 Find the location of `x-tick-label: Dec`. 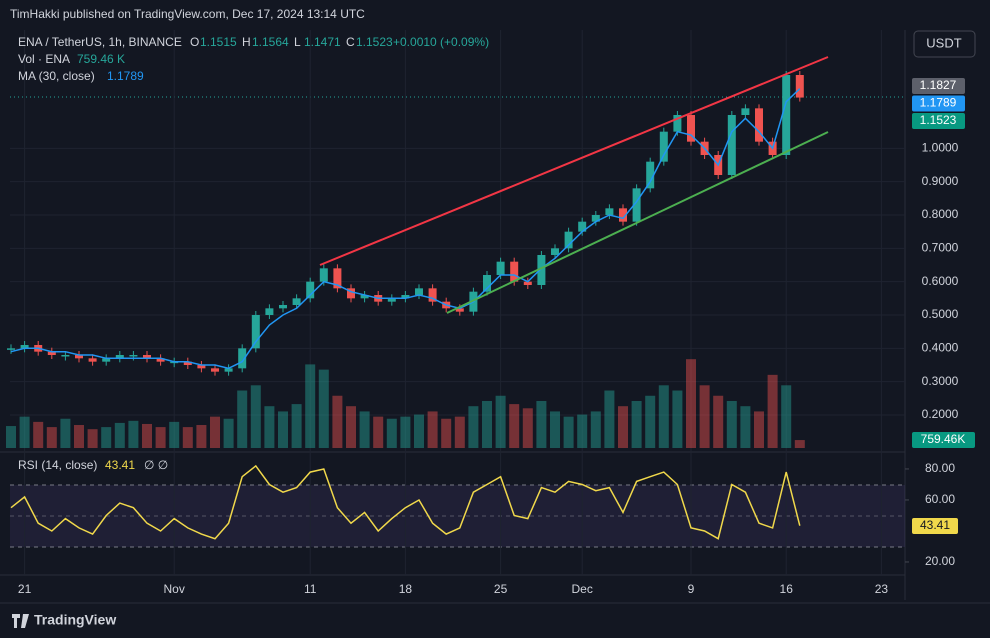

x-tick-label: Dec is located at coordinates (582, 589).